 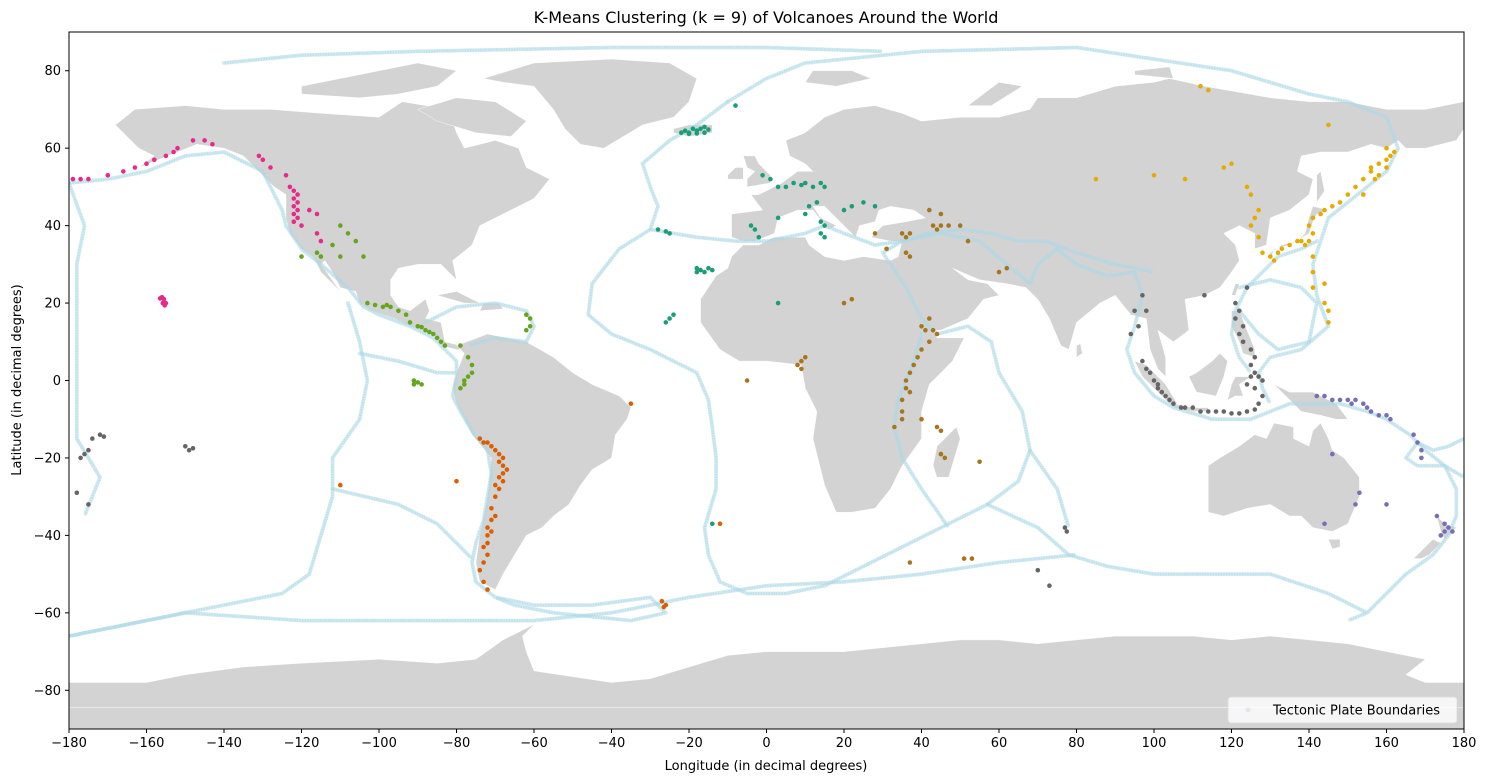 What do you see at coordinates (224, 743) in the screenshot?
I see `x-tick-label: −140` at bounding box center [224, 743].